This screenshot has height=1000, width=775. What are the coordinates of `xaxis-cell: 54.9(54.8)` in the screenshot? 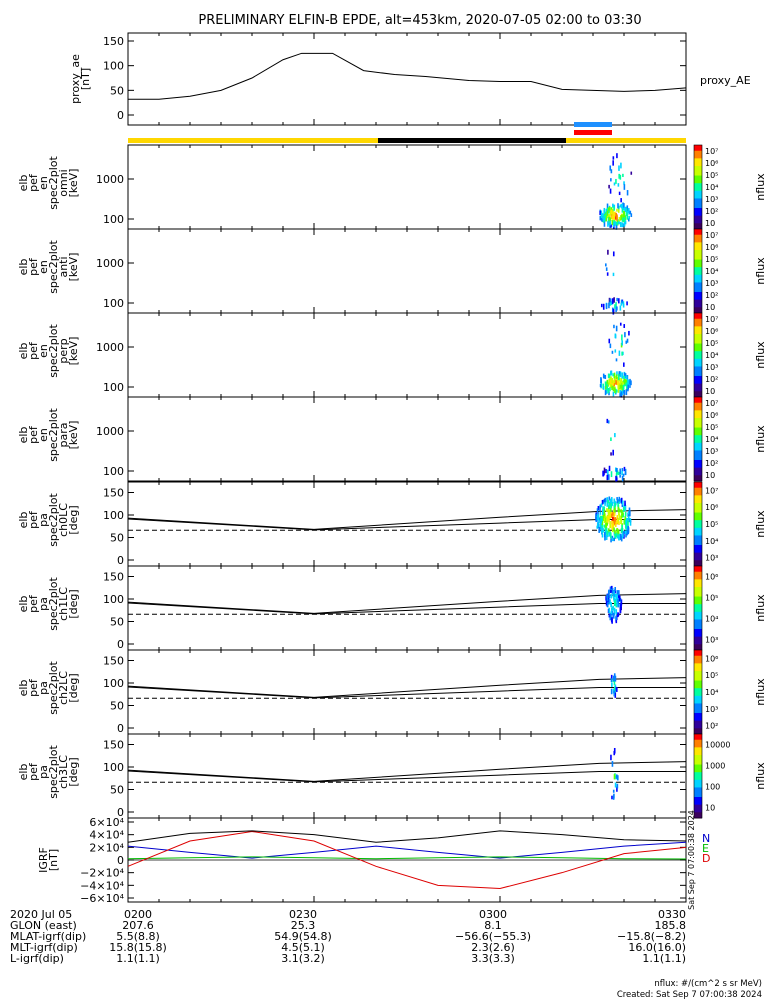 It's located at (303, 936).